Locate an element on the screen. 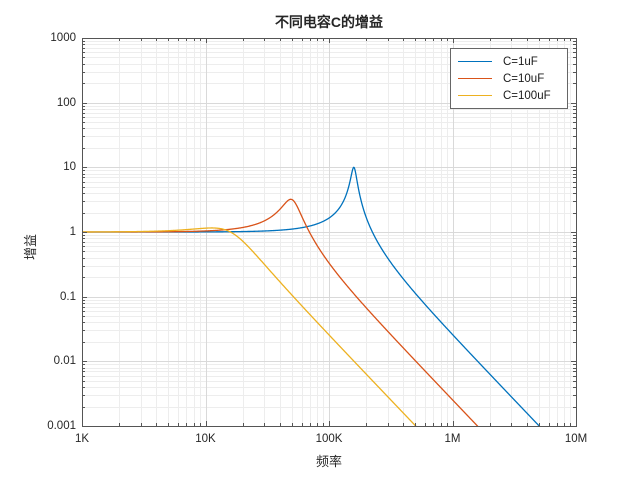 This screenshot has width=640, height=480. legend-item-label: C=1uF is located at coordinates (520, 61).